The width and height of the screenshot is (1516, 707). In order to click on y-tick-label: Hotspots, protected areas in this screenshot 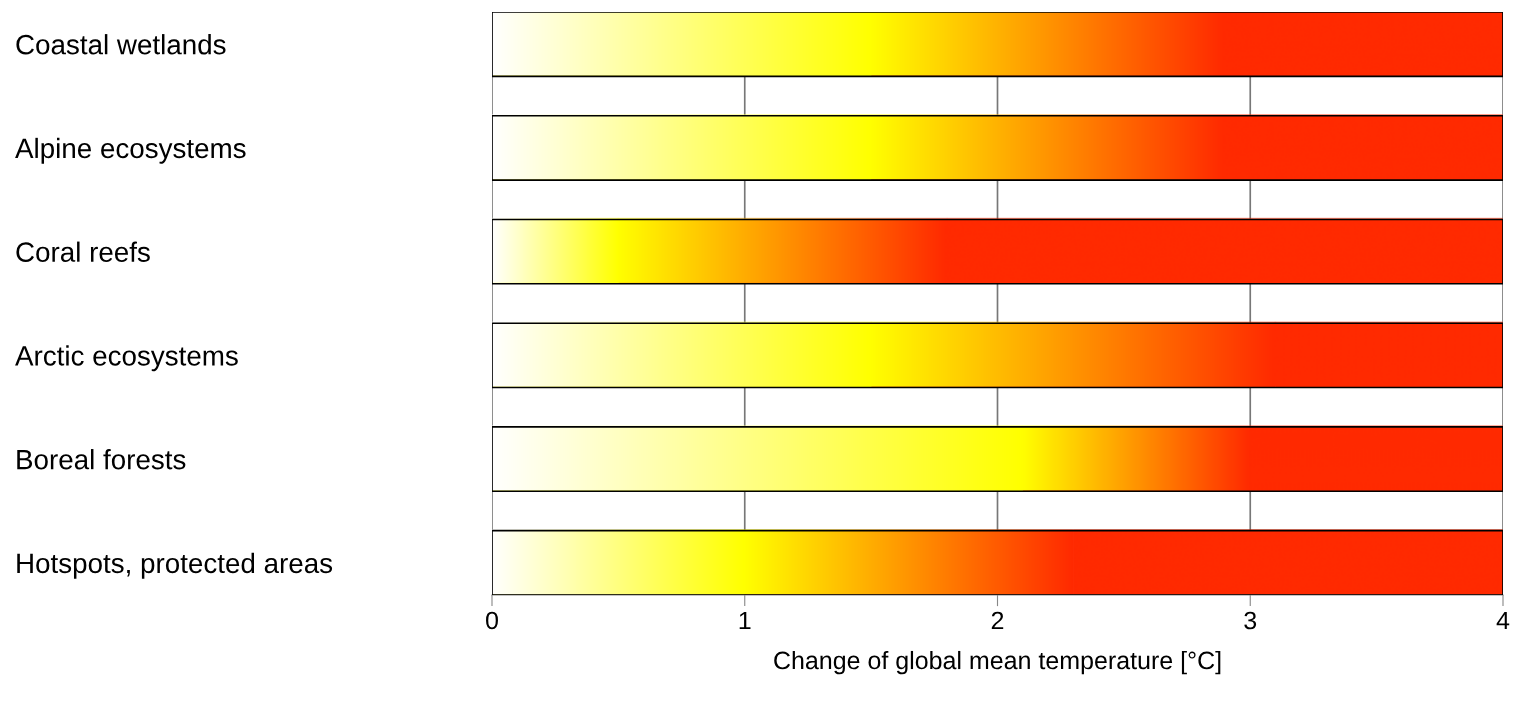, I will do `click(175, 565)`.